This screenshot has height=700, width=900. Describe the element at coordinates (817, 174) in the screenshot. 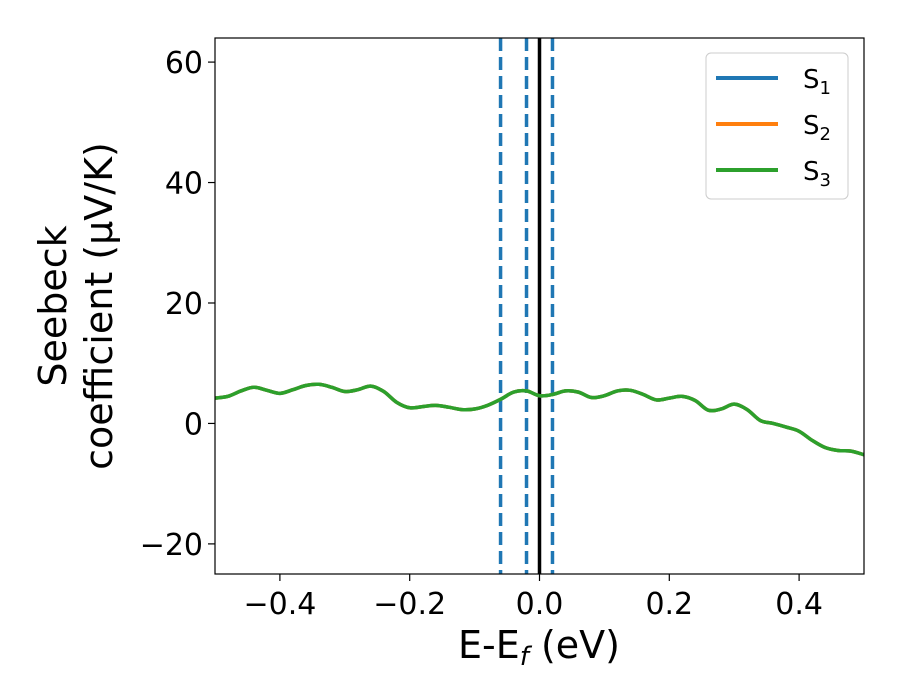

I see `legend-label-s3: S3` at that location.